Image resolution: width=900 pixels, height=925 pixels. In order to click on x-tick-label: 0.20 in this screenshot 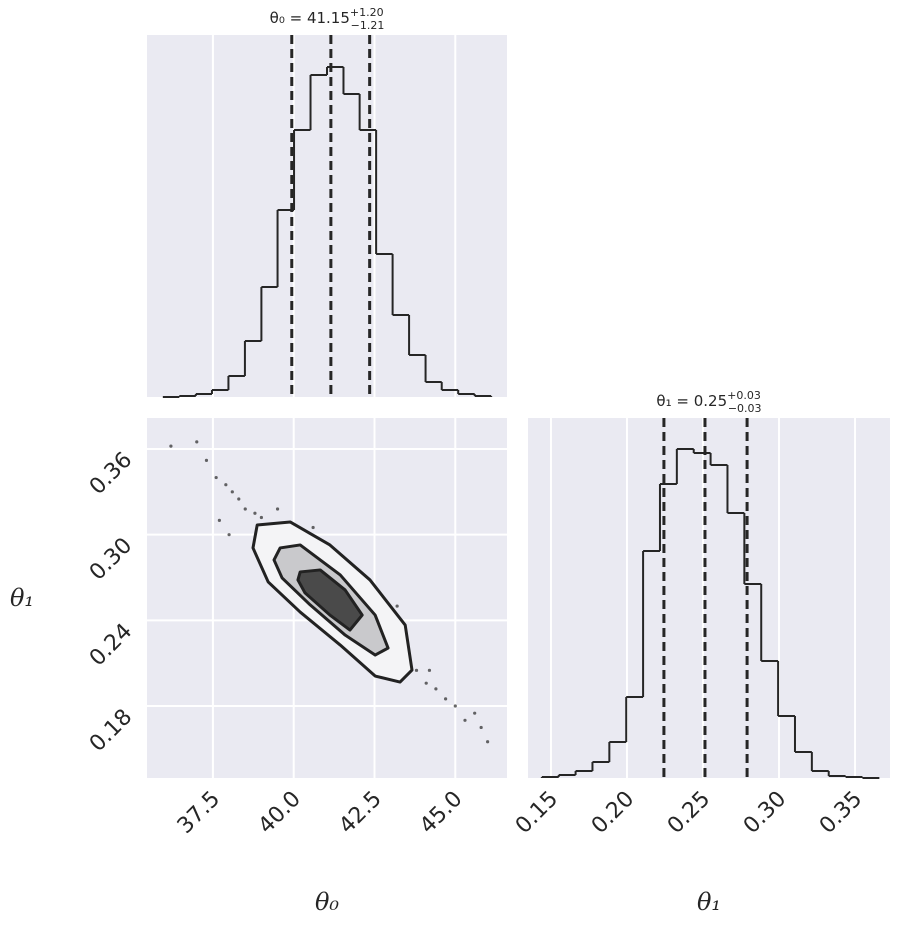, I will do `click(613, 813)`.